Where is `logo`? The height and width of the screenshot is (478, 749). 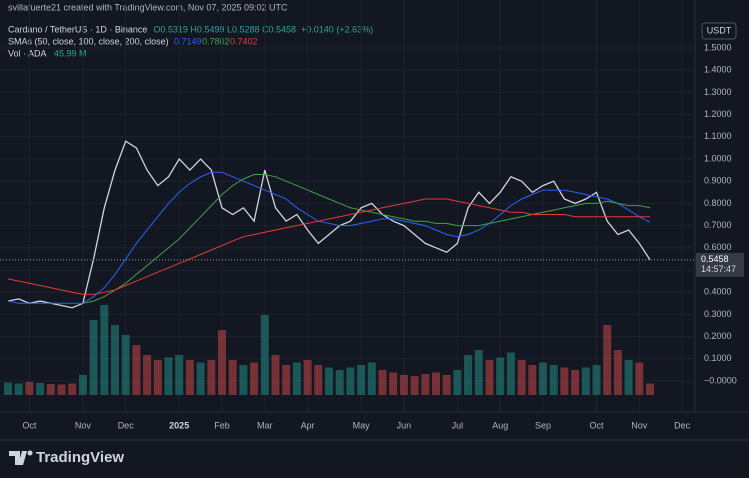 logo is located at coordinates (21, 457).